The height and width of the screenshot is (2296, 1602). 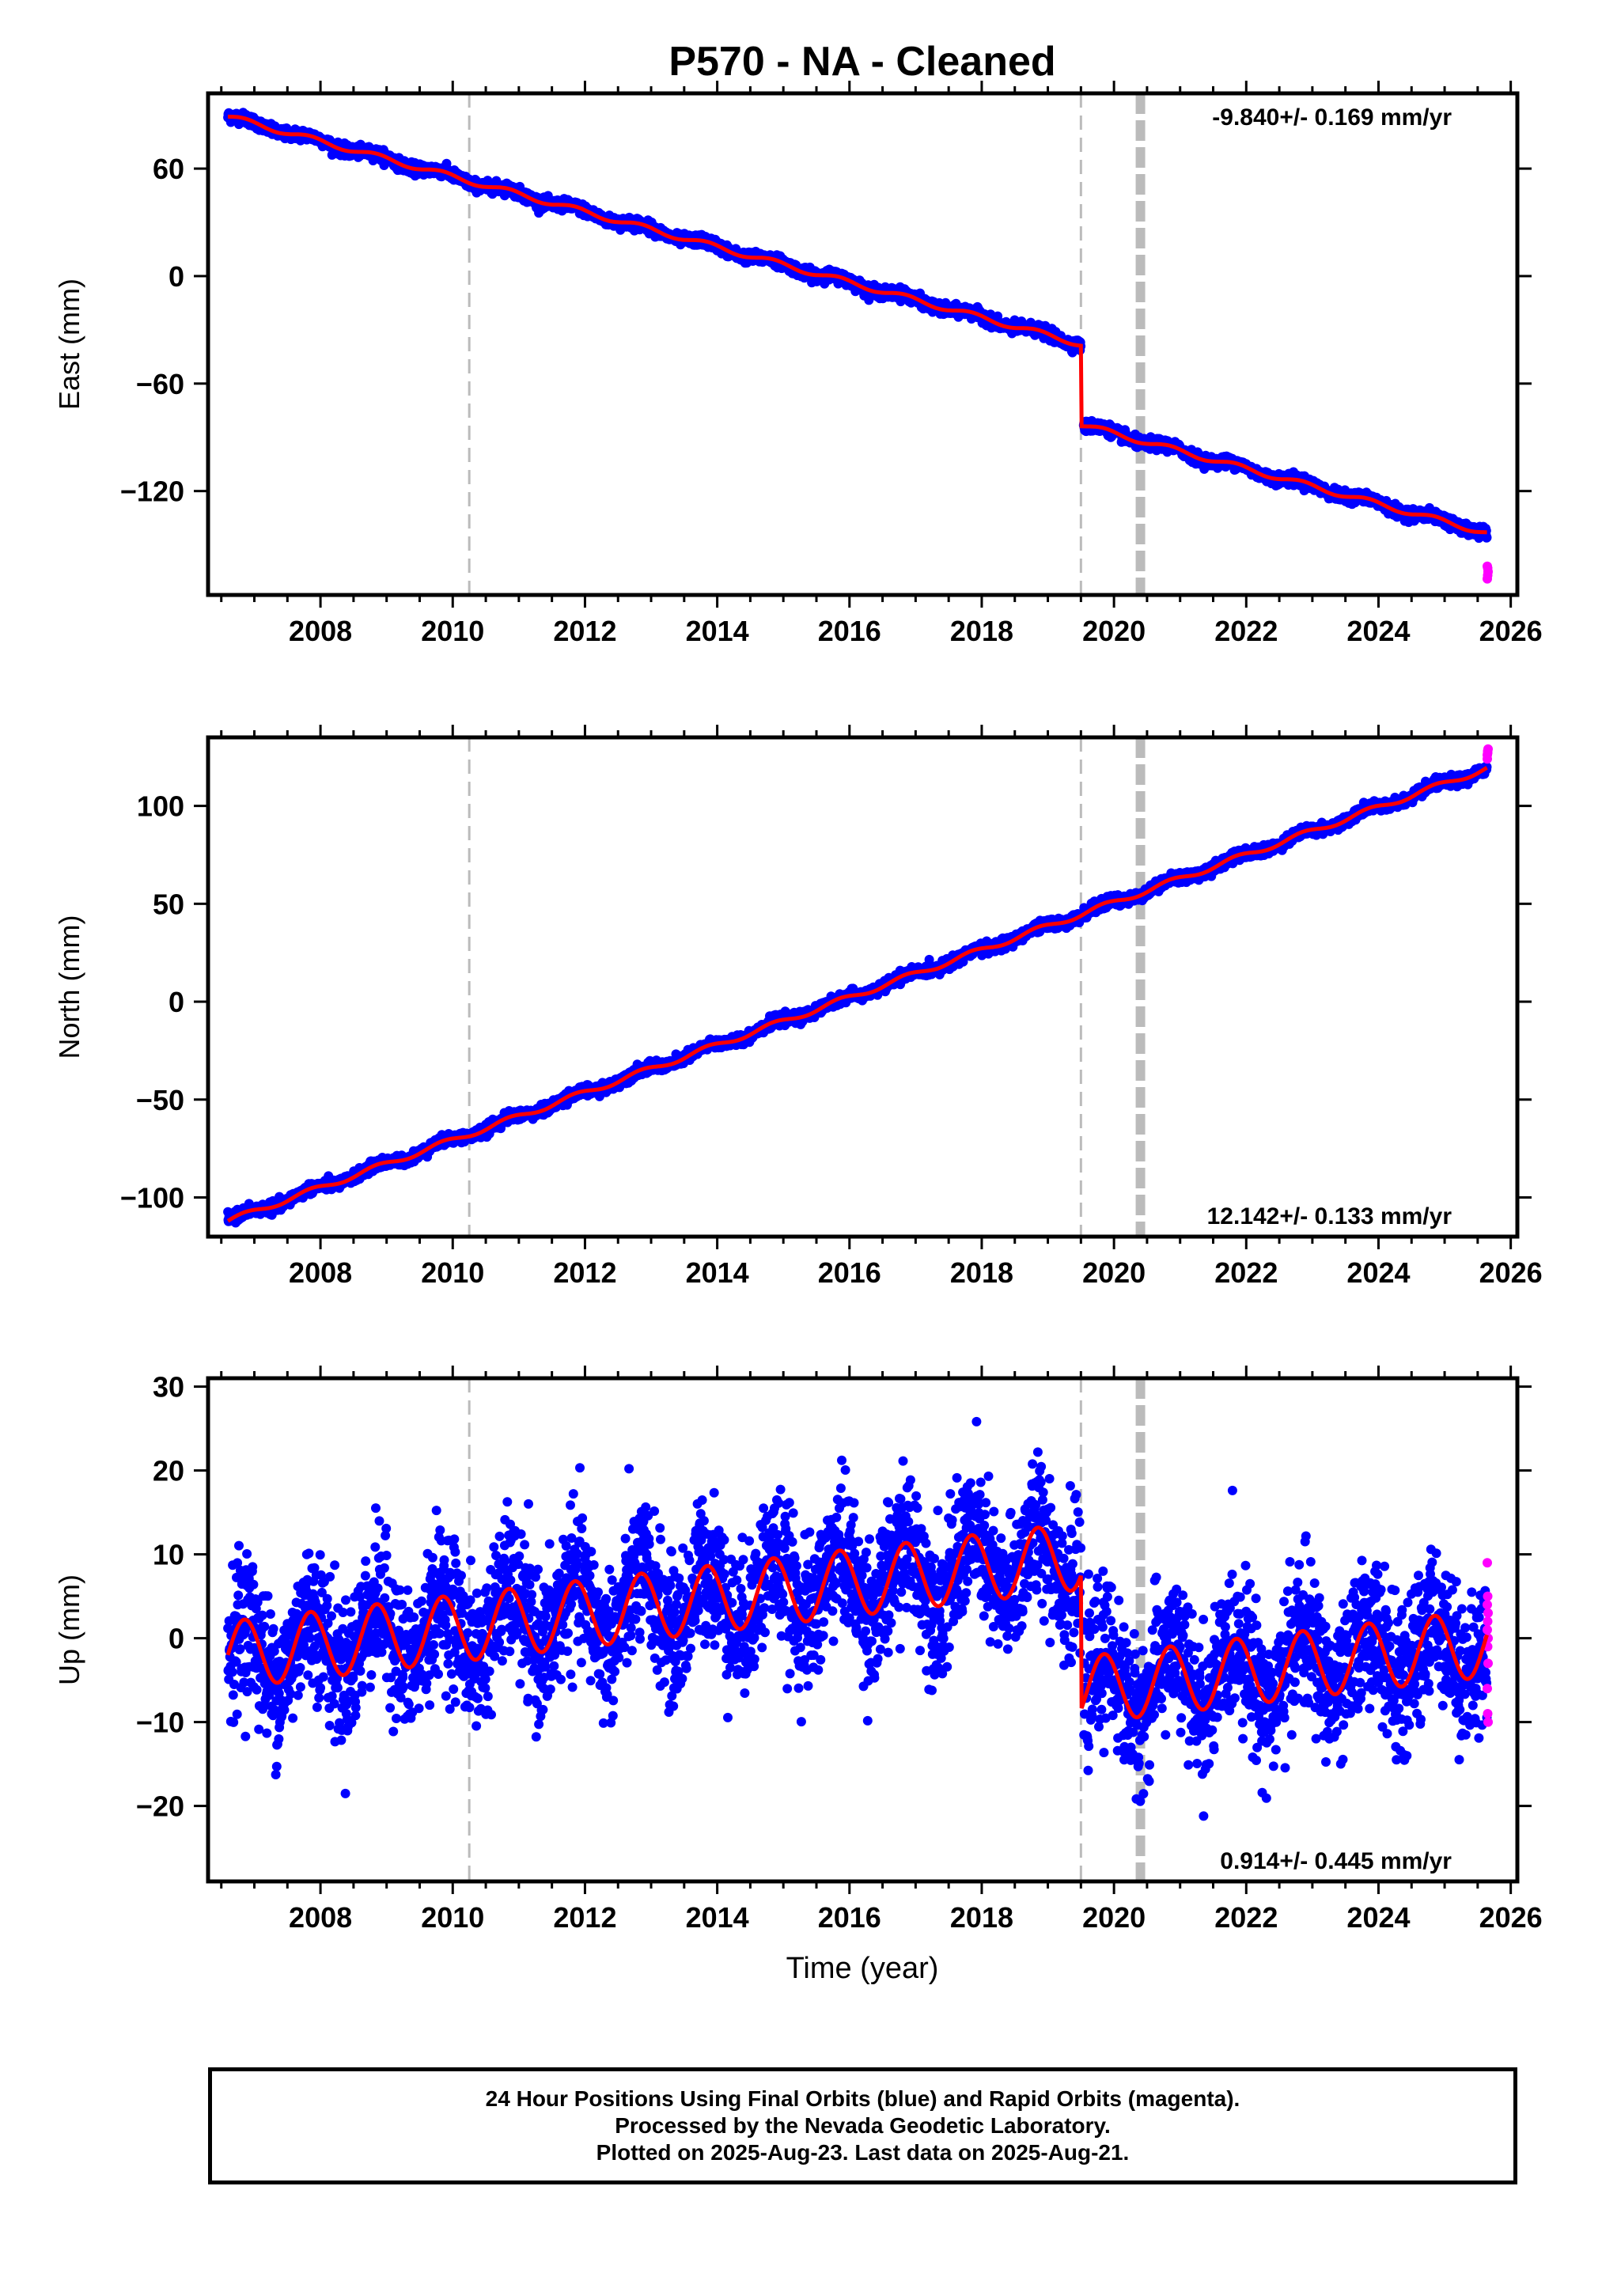 I want to click on chart-title: P570 - NA - Cleaned, so click(x=861, y=62).